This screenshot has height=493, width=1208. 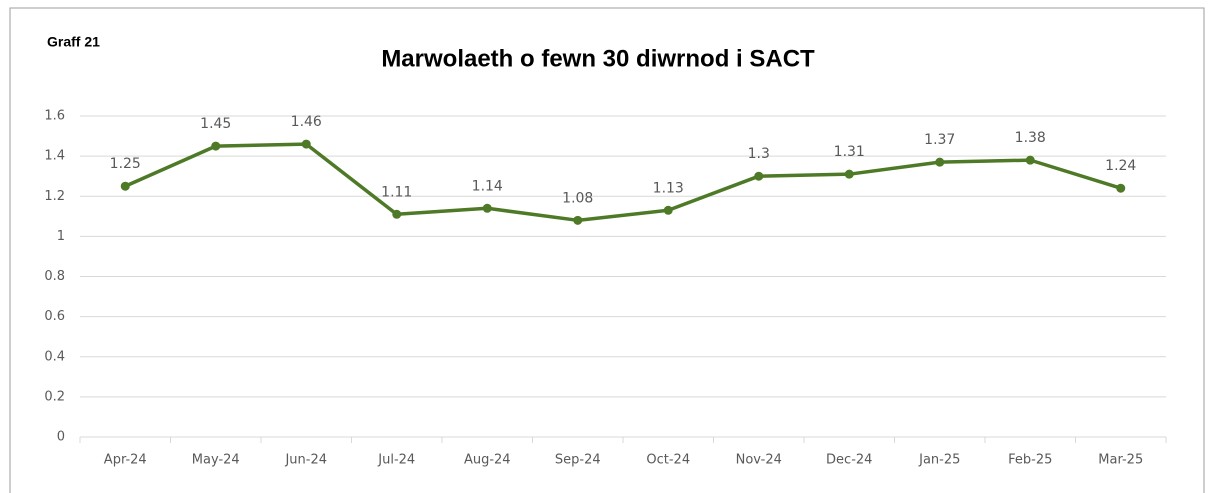 What do you see at coordinates (216, 460) in the screenshot?
I see `x-tick-label: May-24` at bounding box center [216, 460].